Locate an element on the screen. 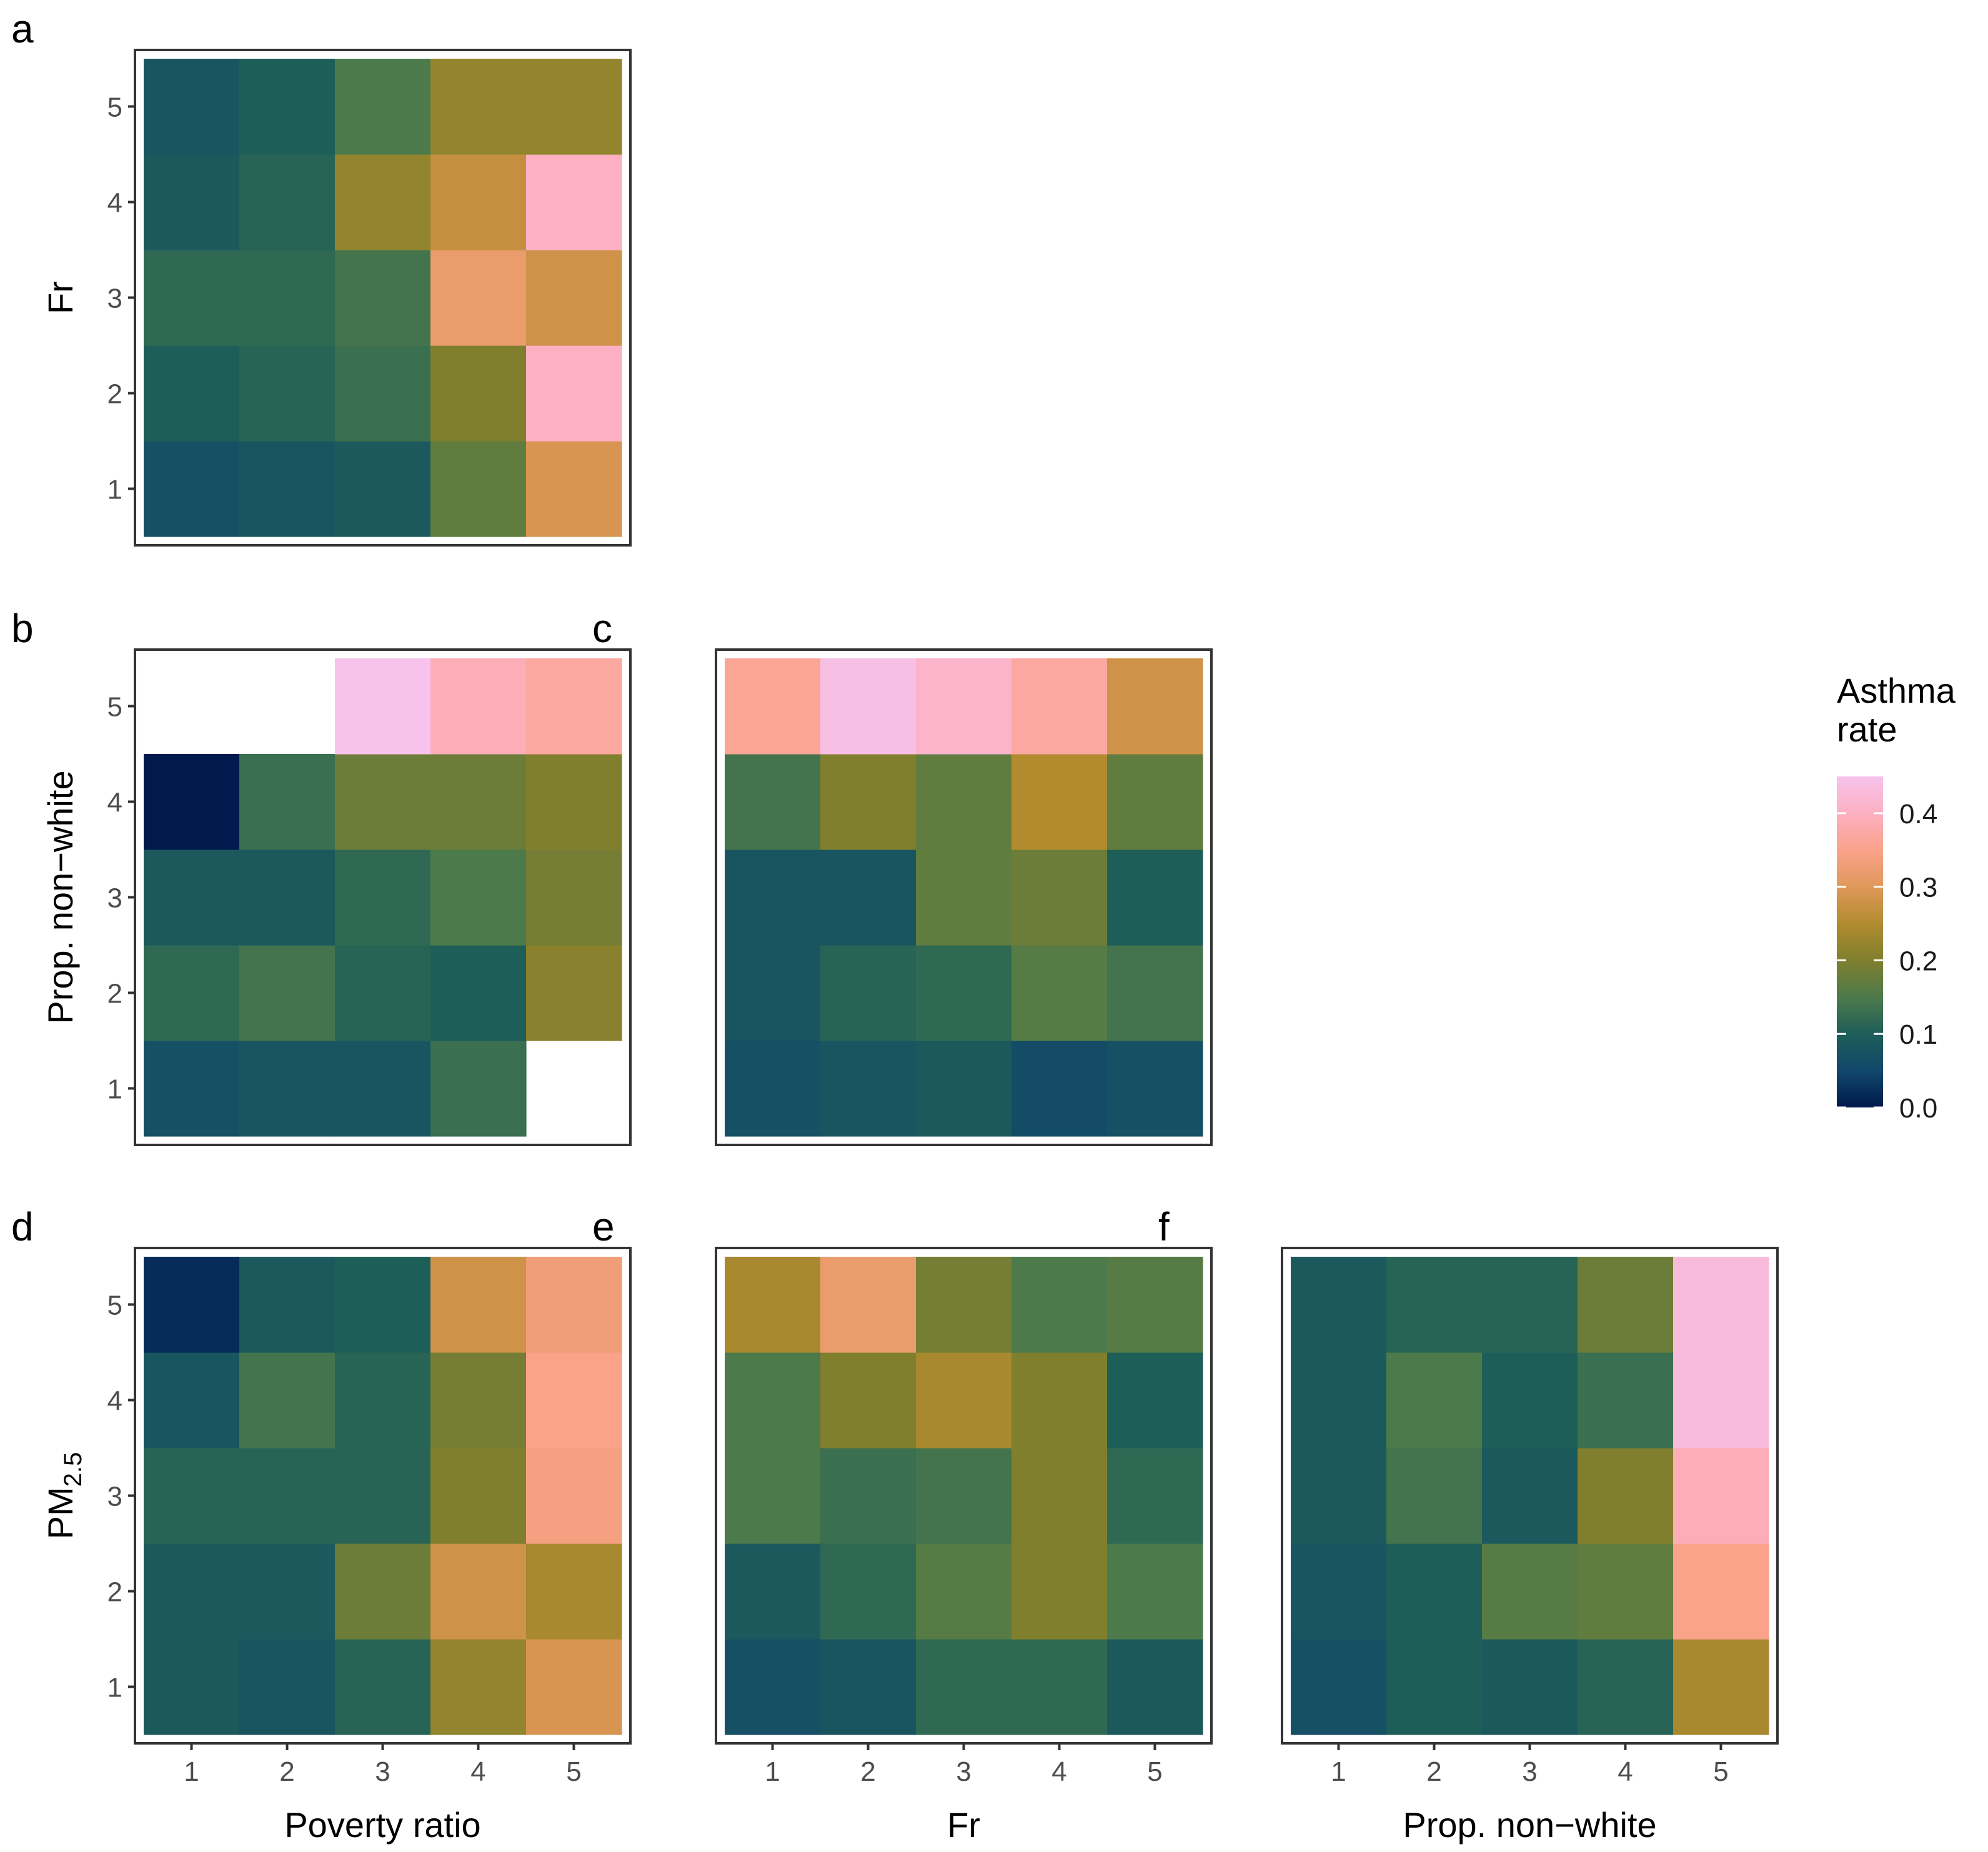 This screenshot has width=1988, height=1852. y-axis-title: PM2.5 is located at coordinates (64, 1496).